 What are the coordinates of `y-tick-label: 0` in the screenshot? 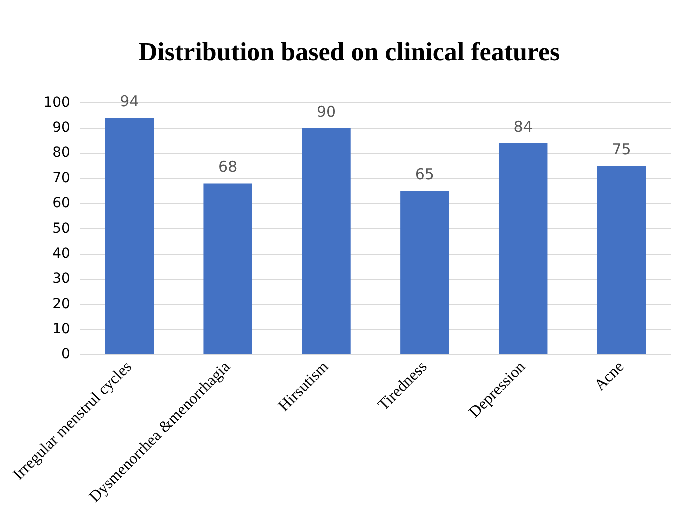 It's located at (66, 354).